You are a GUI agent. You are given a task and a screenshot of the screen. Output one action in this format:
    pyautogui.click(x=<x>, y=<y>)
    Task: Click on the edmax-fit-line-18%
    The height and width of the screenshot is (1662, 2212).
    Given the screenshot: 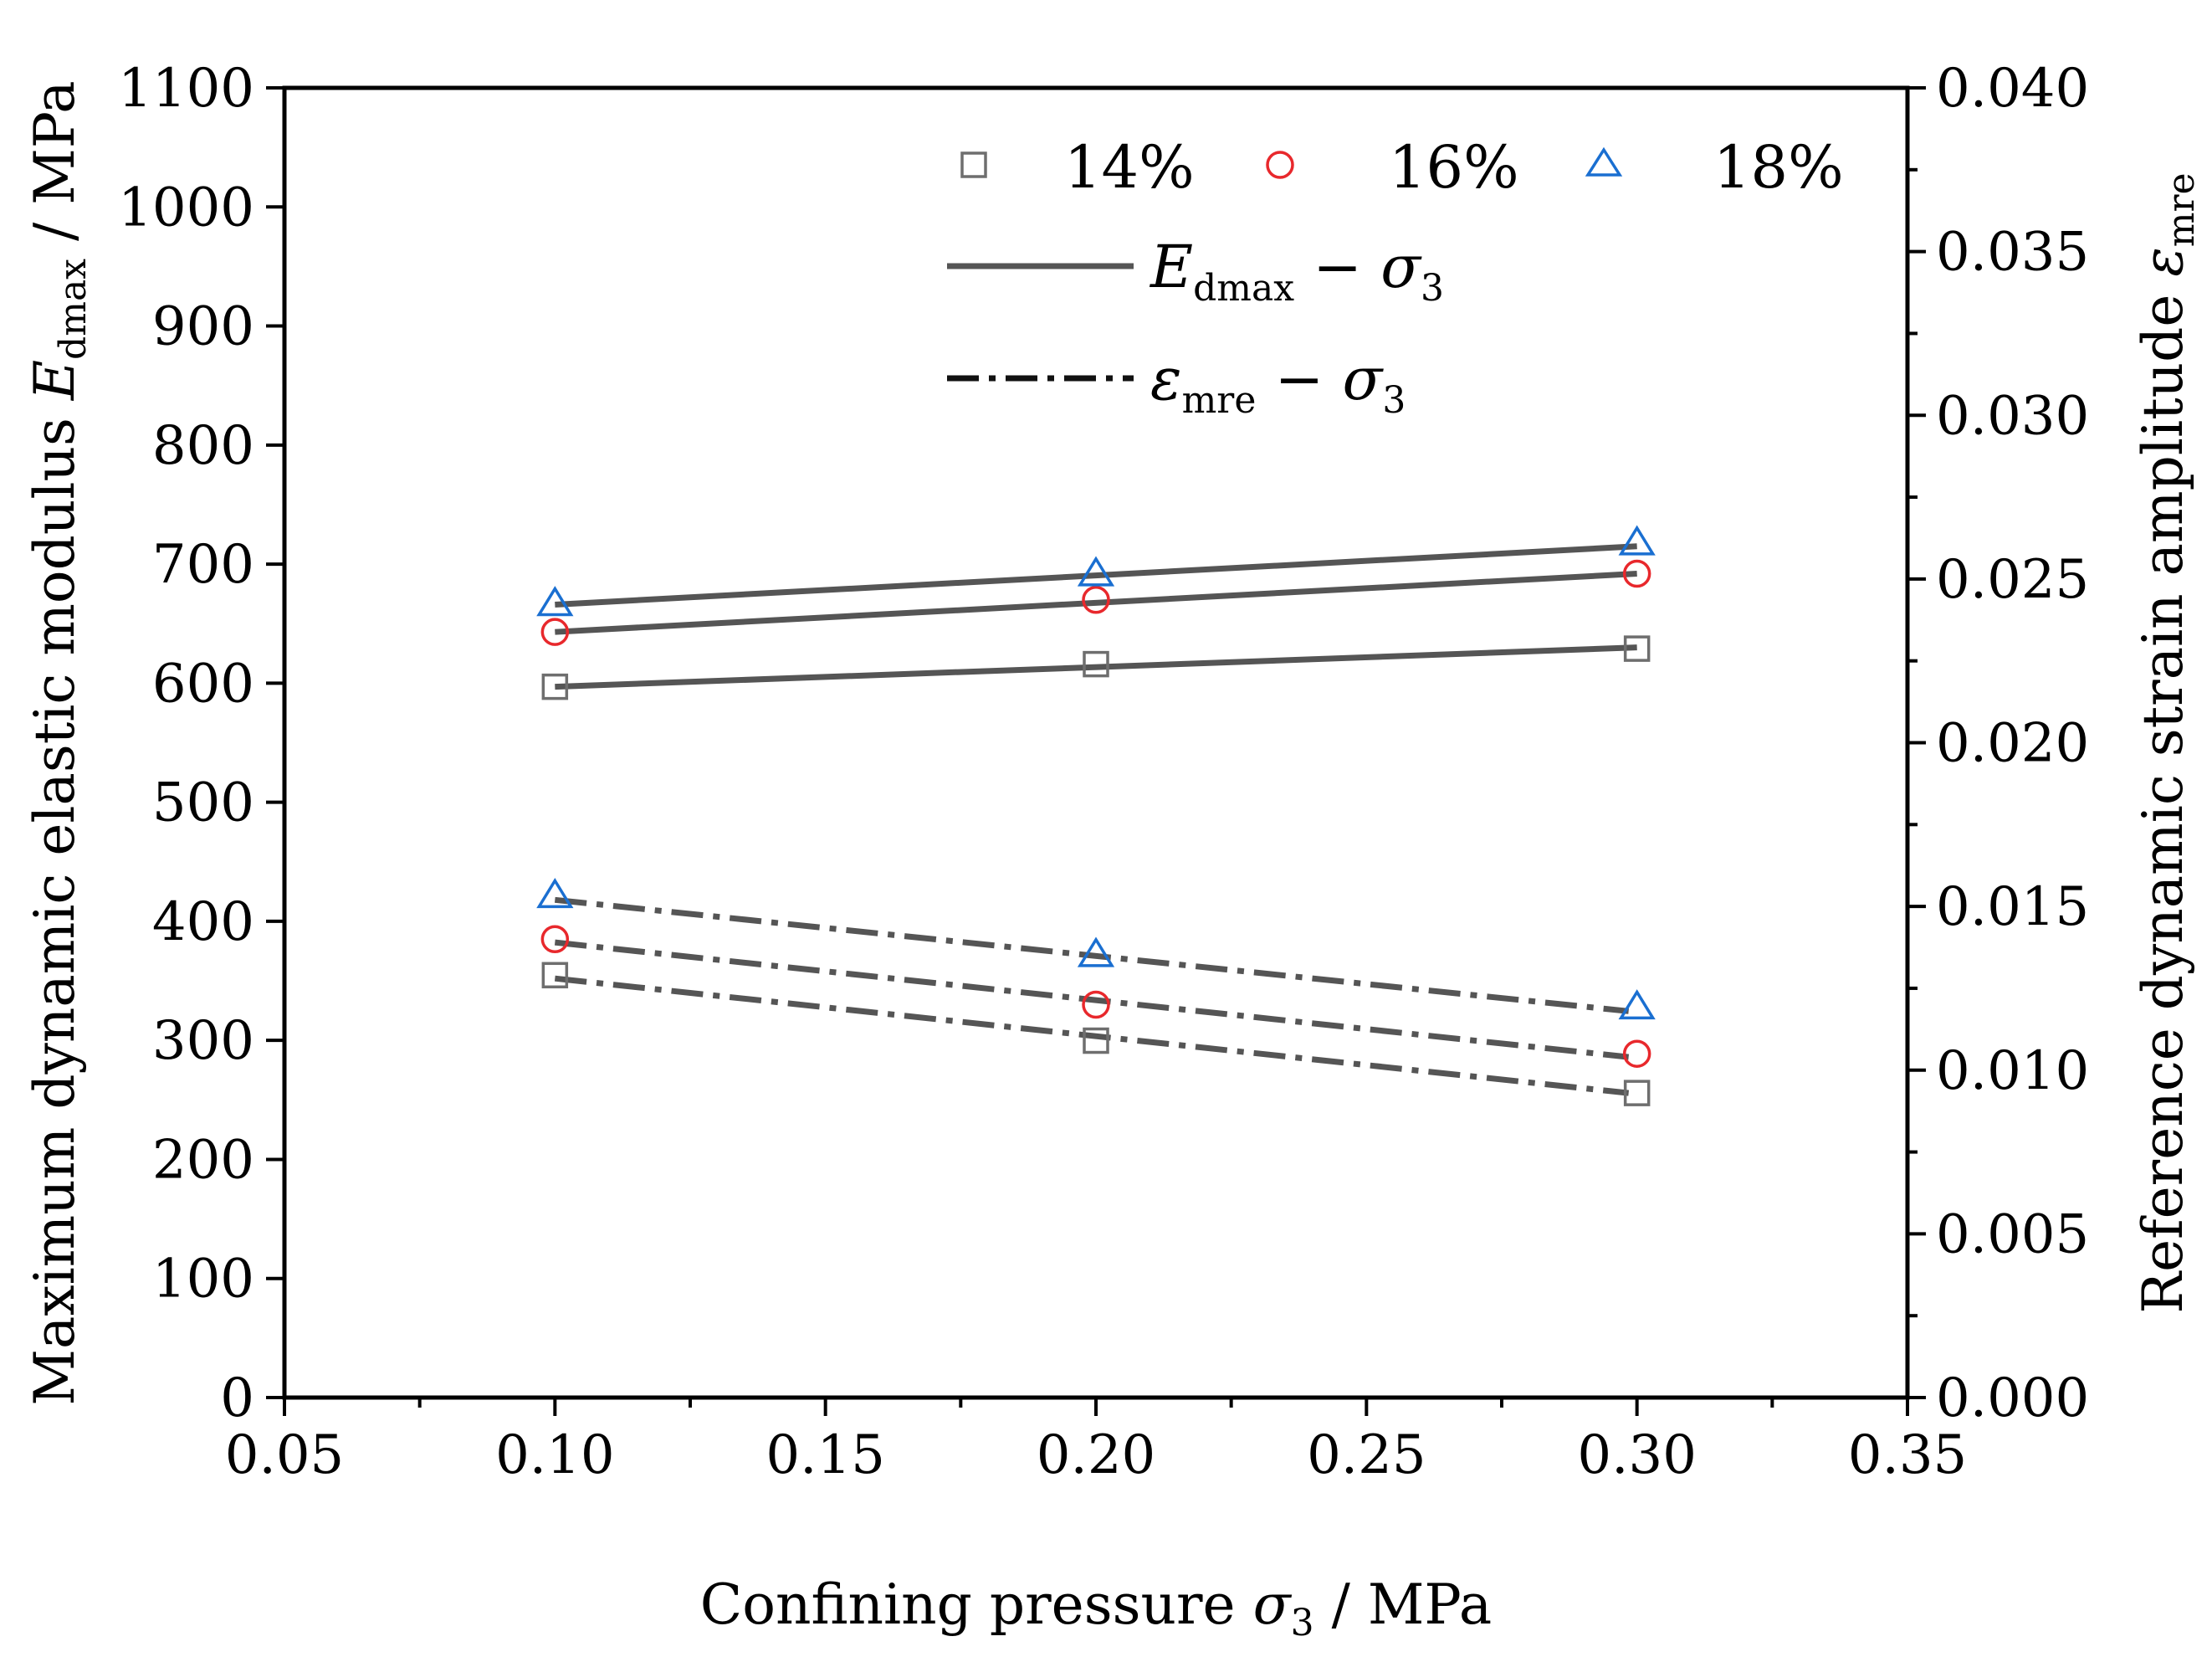 What is the action you would take?
    pyautogui.click(x=1096, y=576)
    